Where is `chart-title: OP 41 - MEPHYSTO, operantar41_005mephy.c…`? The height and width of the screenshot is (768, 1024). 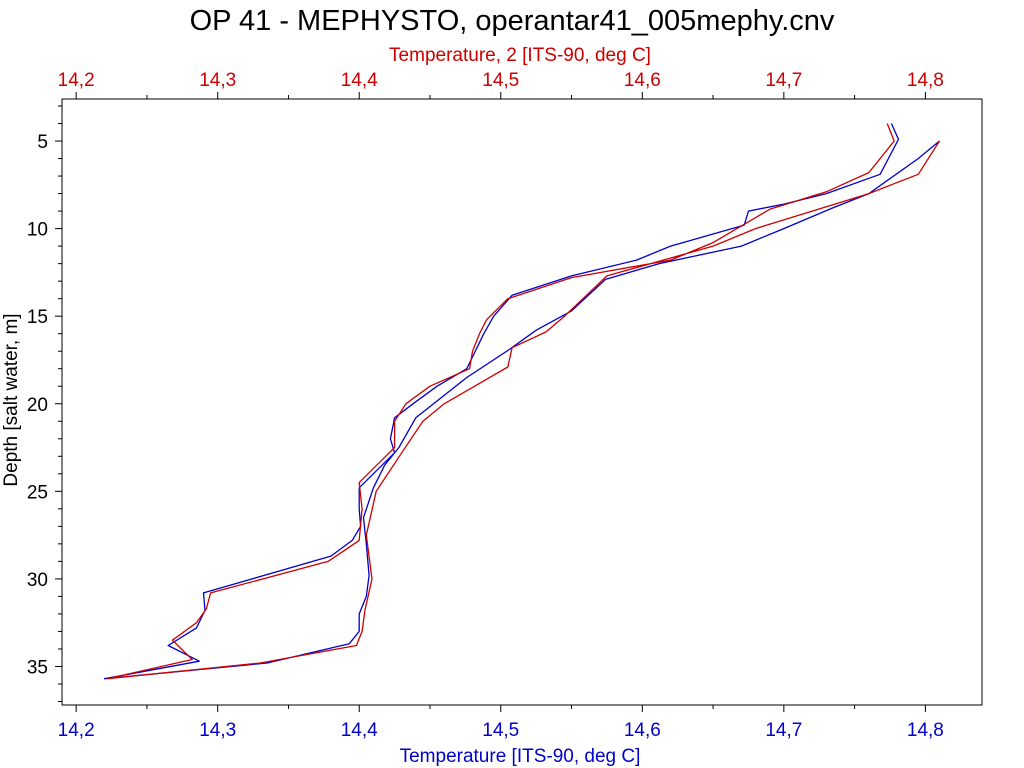
chart-title: OP 41 - MEPHYSTO, operantar41_005mephy.c… is located at coordinates (512, 21).